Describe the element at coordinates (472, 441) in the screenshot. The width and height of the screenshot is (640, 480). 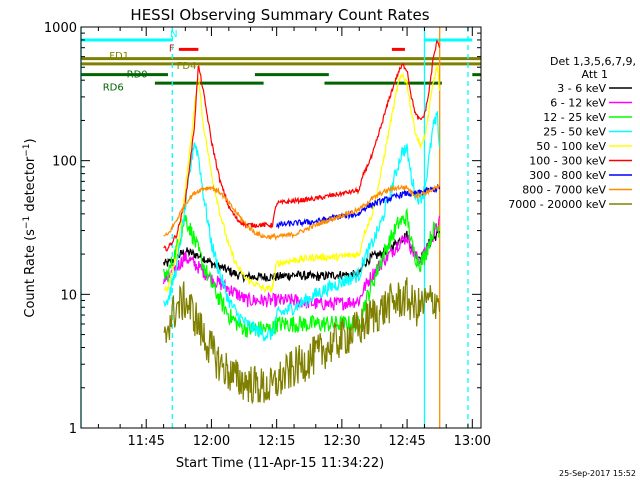
I see `x-tick-label: 13:00` at that location.